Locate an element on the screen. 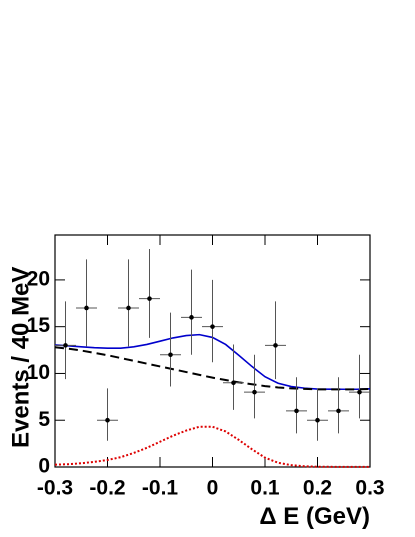 Image resolution: width=415 pixels, height=537 pixels. x-tick-label: 0.2 is located at coordinates (317, 488).